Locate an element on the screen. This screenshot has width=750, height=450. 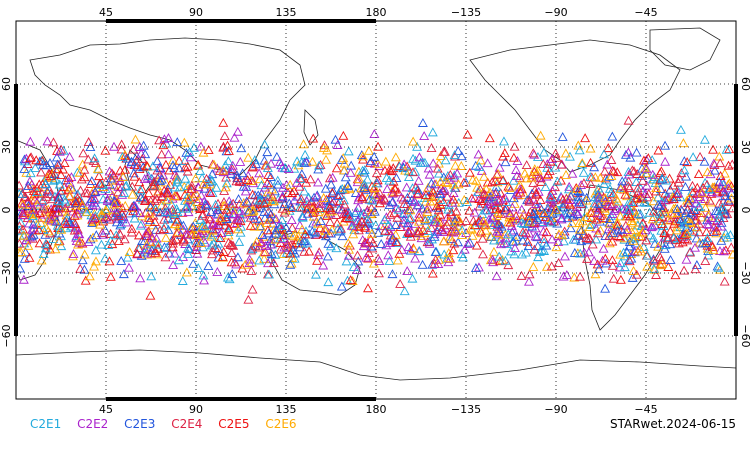
left-tick-label-2: 0 is located at coordinates (6, 210).